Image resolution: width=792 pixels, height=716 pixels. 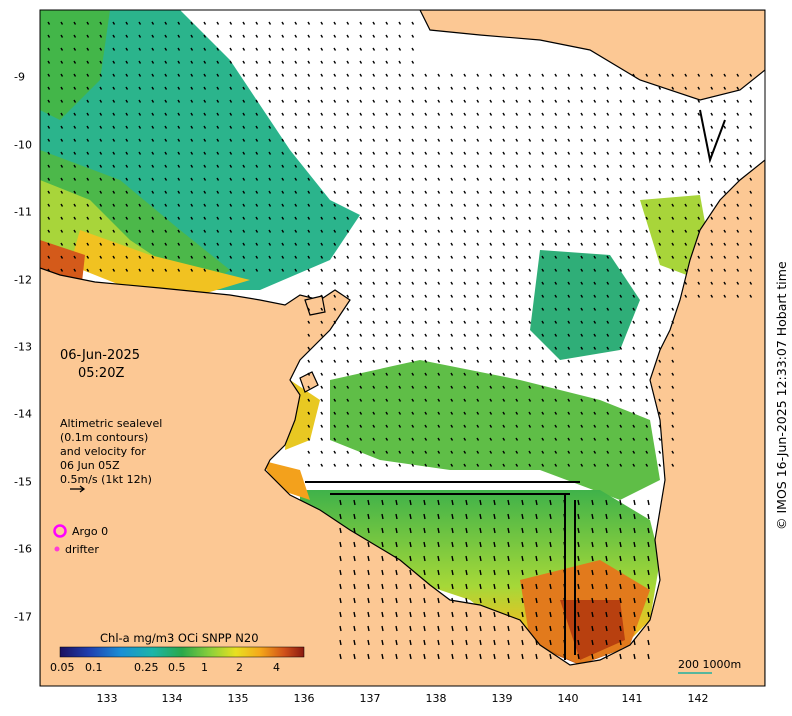 What do you see at coordinates (57, 549) in the screenshot?
I see `drifter-marker-icon` at bounding box center [57, 549].